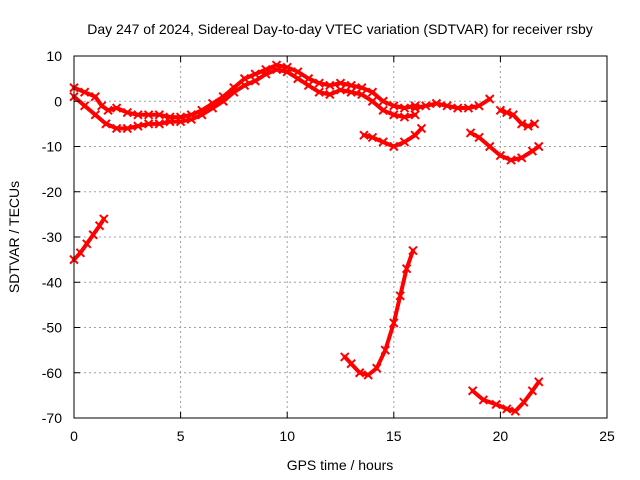 The width and height of the screenshot is (640, 480). Describe the element at coordinates (379, 312) in the screenshot. I see `series-afternoon-arc` at that location.